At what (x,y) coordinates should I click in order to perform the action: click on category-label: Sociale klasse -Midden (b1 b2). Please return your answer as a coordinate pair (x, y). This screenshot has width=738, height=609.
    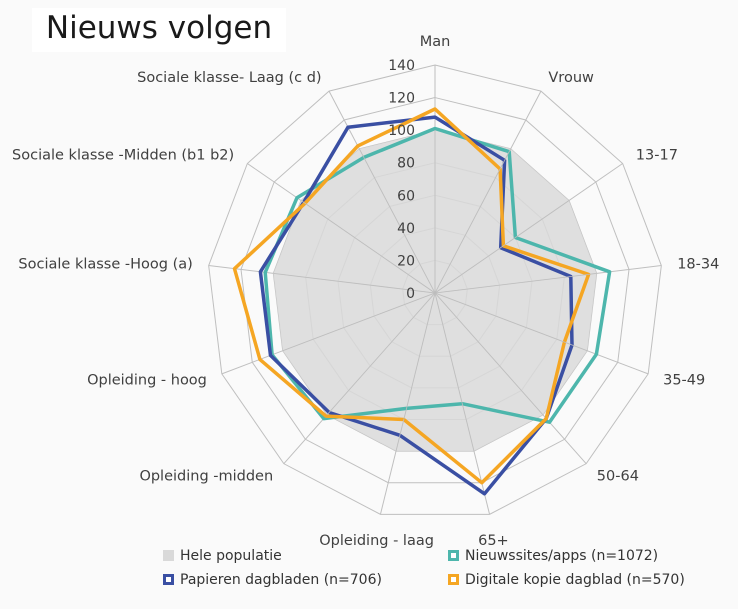
    Looking at the image, I should click on (123, 155).